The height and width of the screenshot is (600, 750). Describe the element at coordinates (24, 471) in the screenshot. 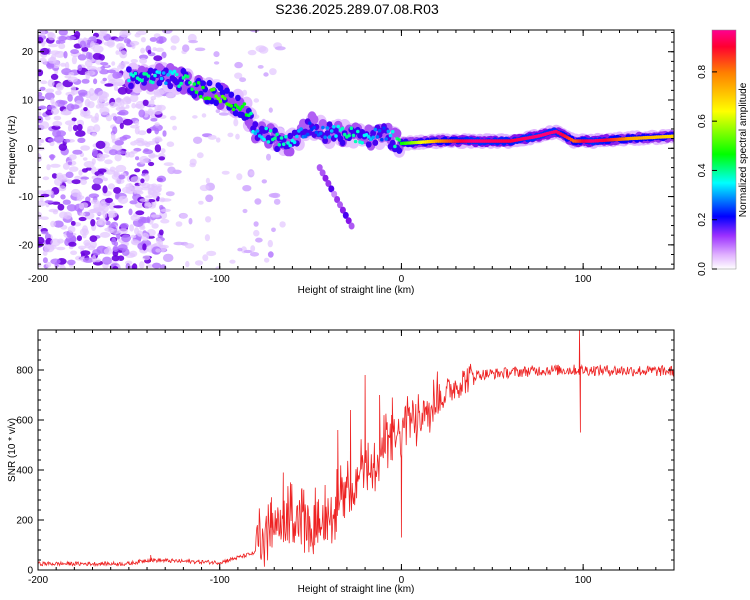

I see `y-tick-label: 400` at that location.